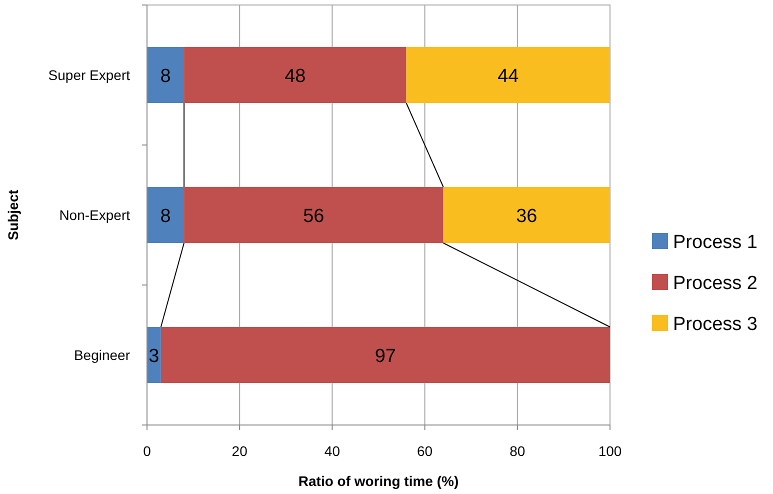  Describe the element at coordinates (240, 451) in the screenshot. I see `x-tick-label: 20` at that location.